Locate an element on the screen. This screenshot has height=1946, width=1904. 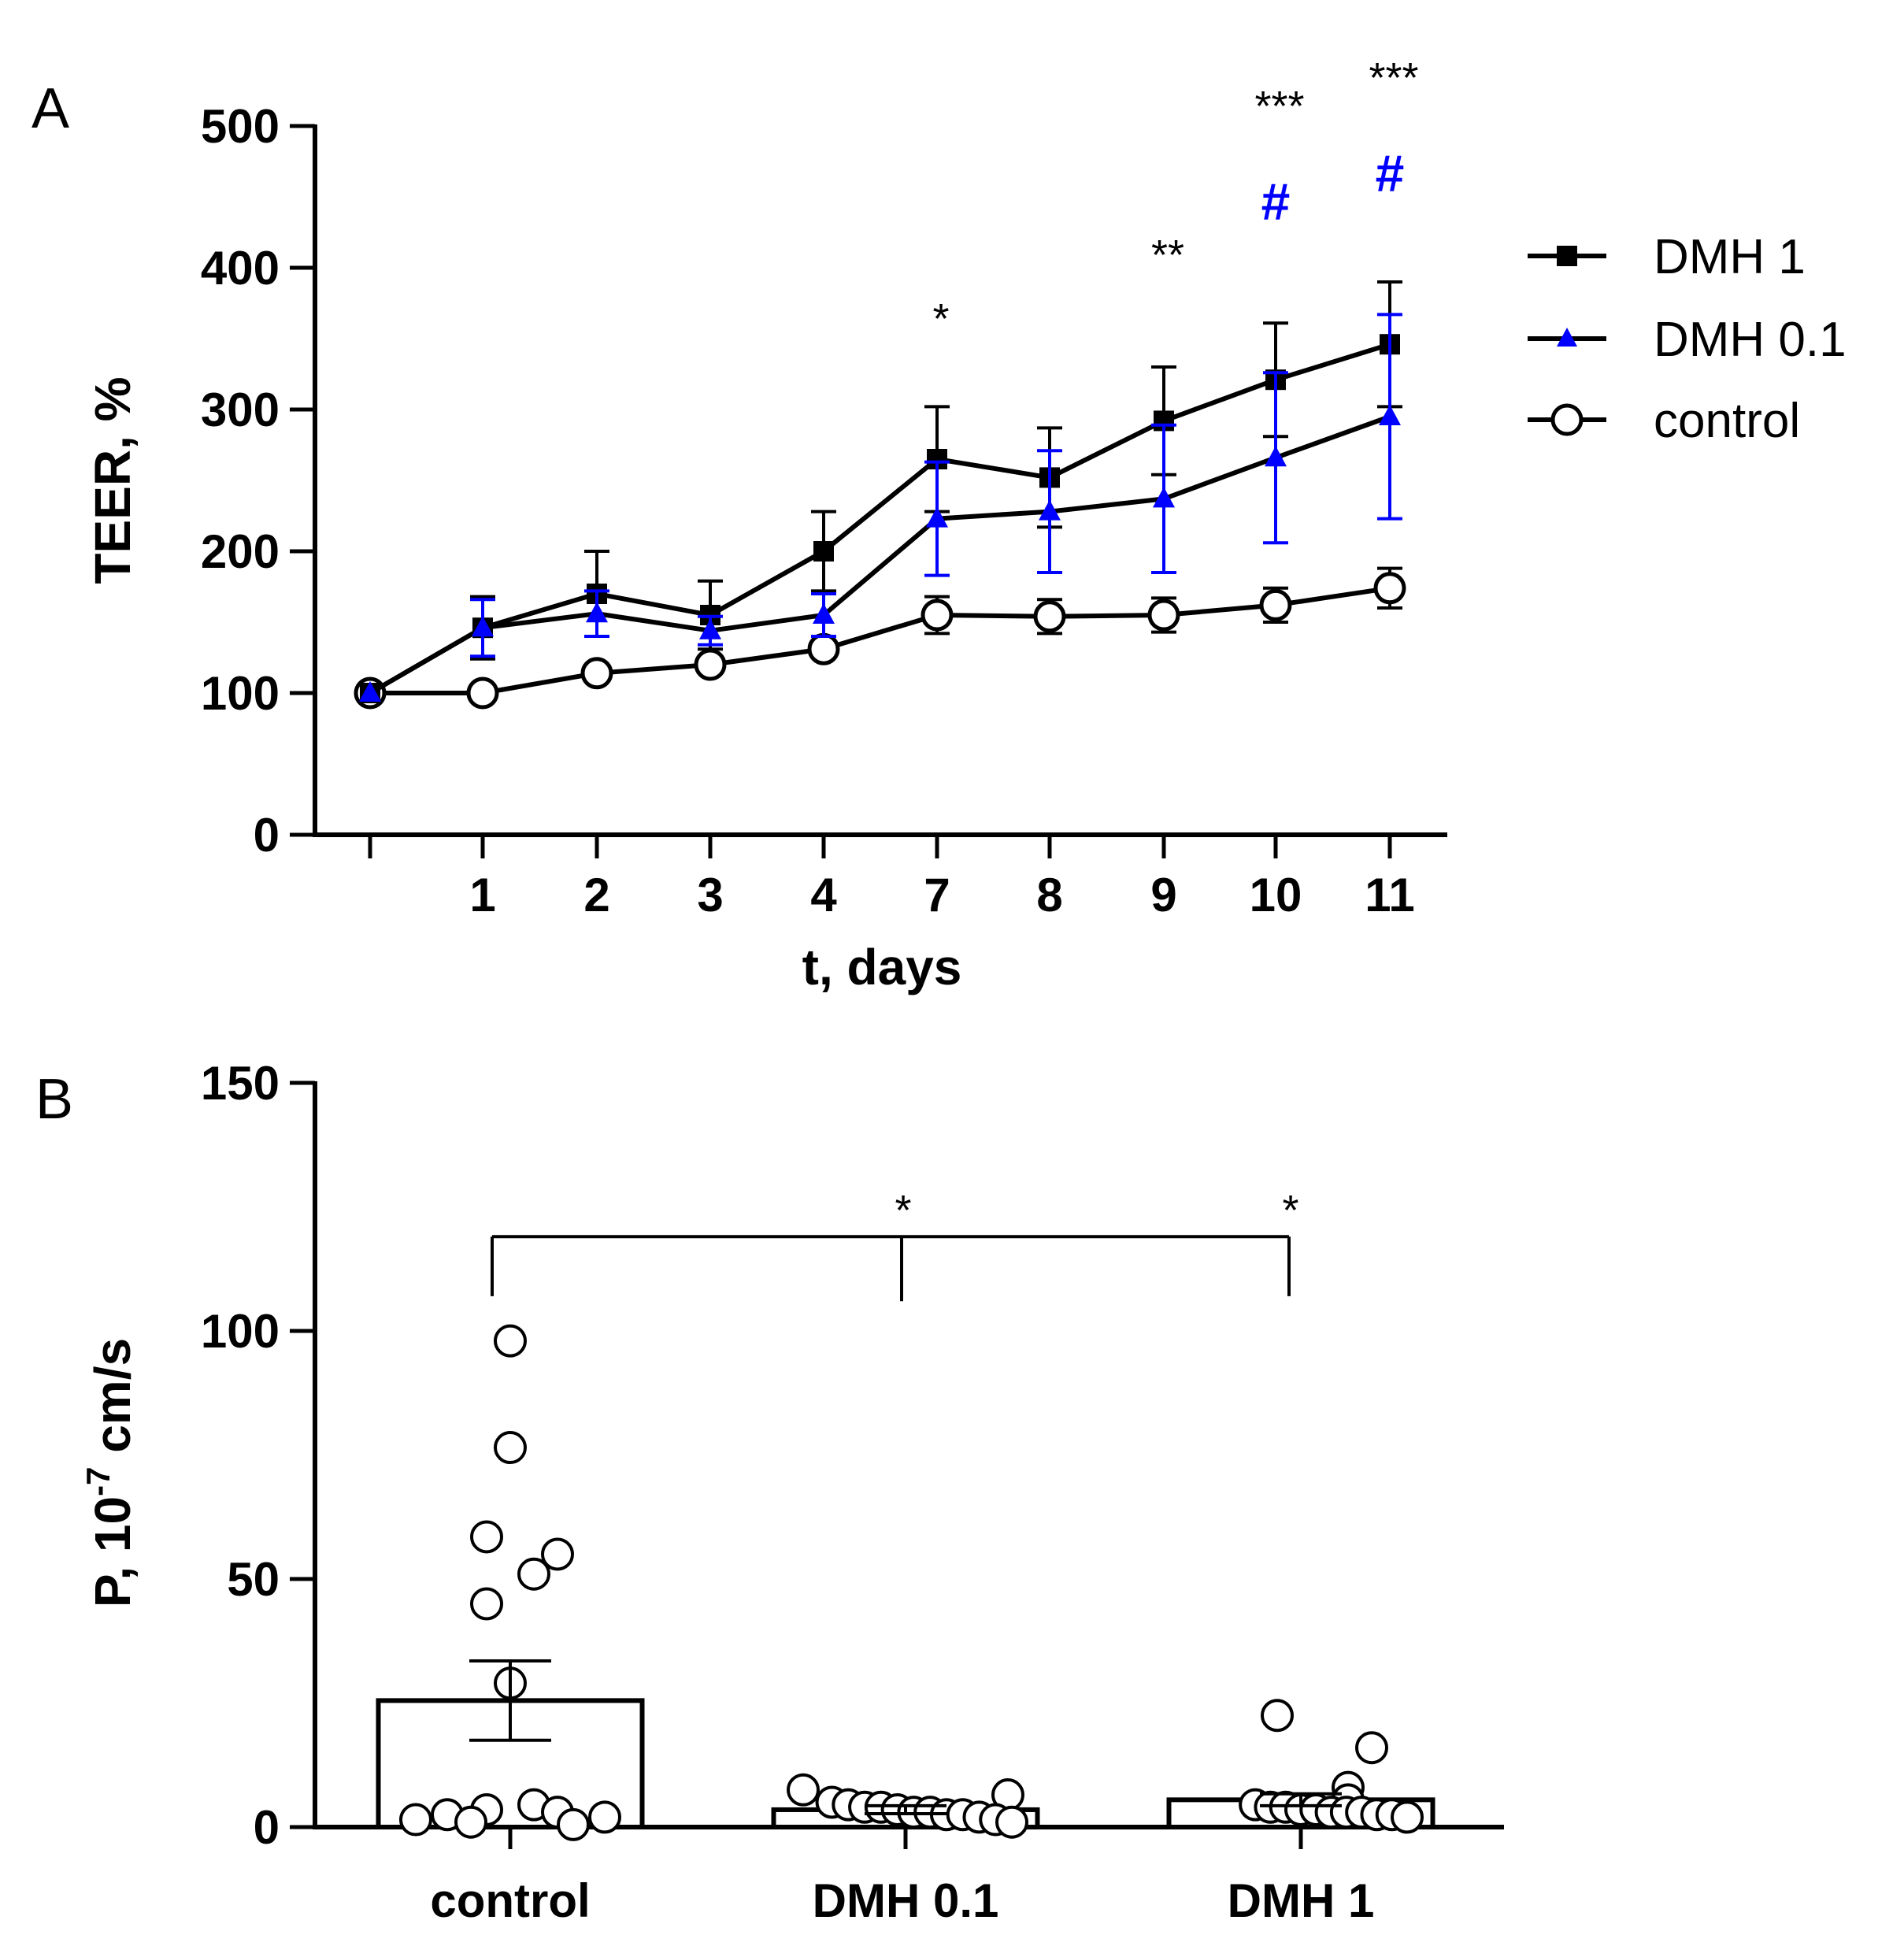
chart-a-x-tick-label: 4 is located at coordinates (823, 895).